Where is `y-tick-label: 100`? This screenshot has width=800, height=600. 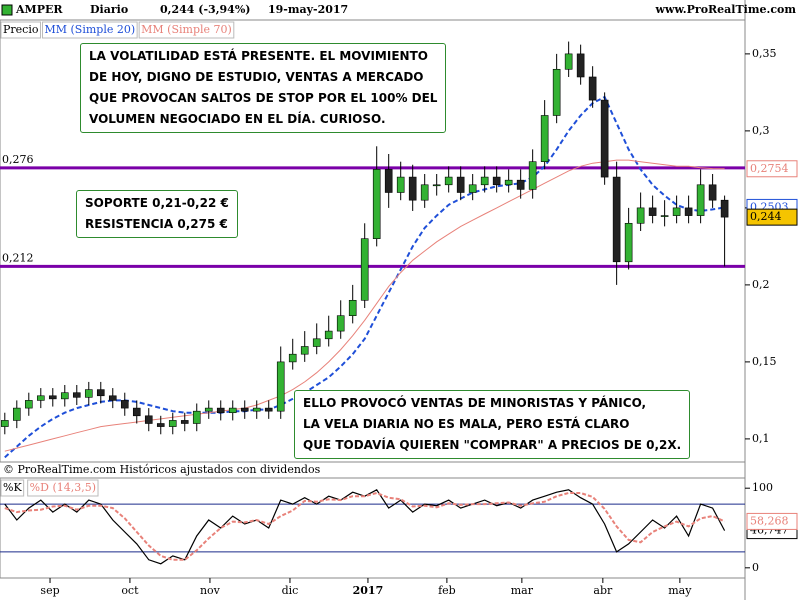 y-tick-label: 100 is located at coordinates (762, 487).